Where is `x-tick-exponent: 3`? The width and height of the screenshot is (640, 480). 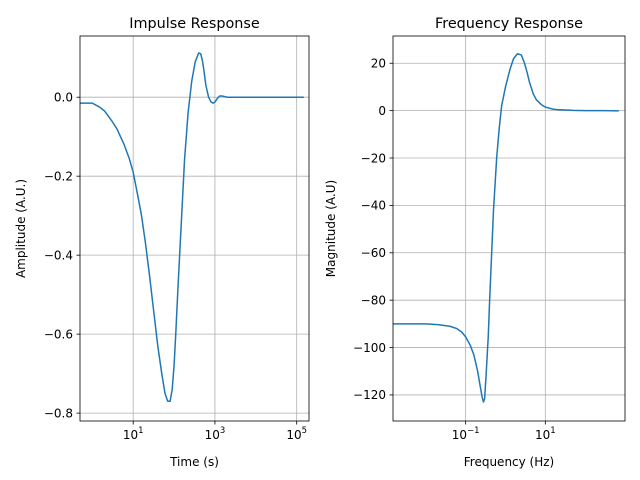
x-tick-exponent: 3 is located at coordinates (222, 431).